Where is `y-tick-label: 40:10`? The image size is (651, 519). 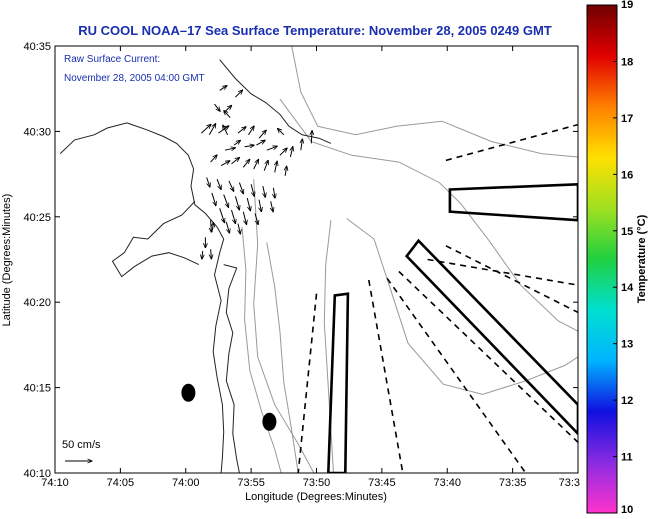
y-tick-label: 40:10 is located at coordinates (37, 474).